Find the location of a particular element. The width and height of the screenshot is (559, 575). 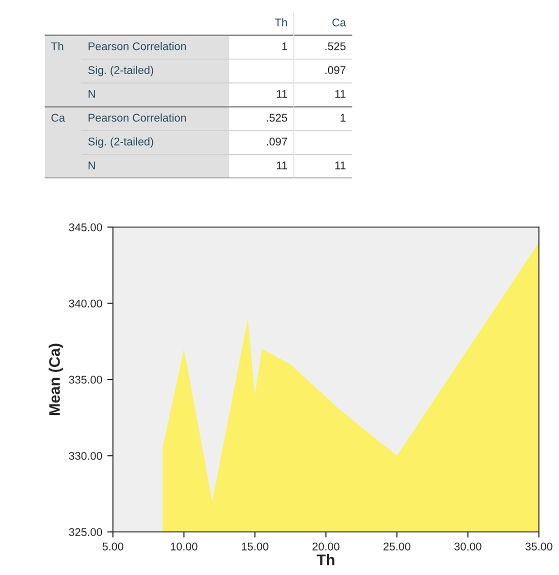

y-tick-label: 335.00 is located at coordinates (85, 380).